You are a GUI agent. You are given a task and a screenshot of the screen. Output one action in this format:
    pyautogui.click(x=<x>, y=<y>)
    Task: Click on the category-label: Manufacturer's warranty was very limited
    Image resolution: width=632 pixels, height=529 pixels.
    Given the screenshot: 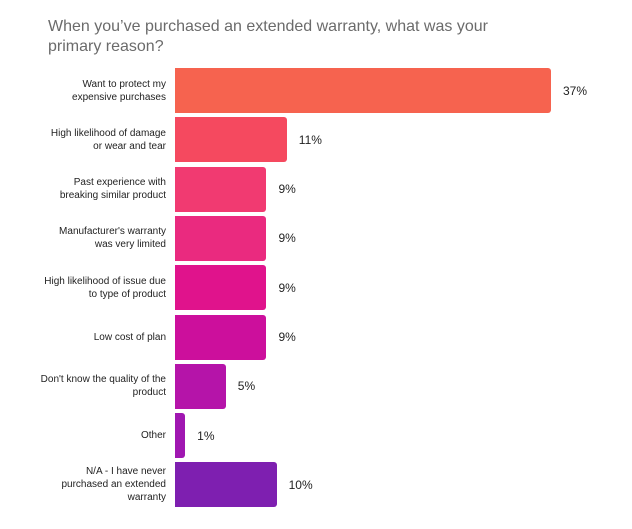 What is the action you would take?
    pyautogui.click(x=112, y=238)
    